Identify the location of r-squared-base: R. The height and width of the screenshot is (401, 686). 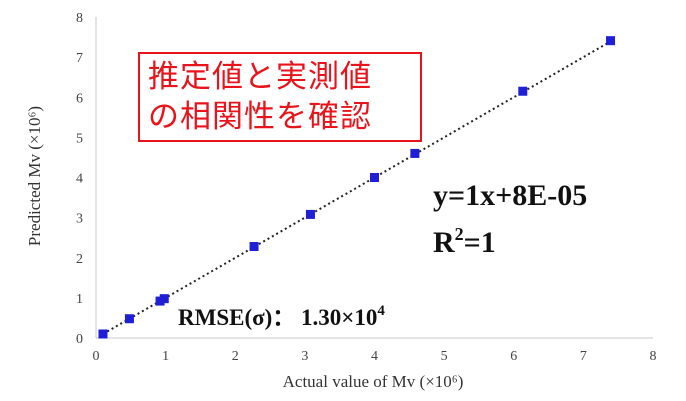
(444, 242).